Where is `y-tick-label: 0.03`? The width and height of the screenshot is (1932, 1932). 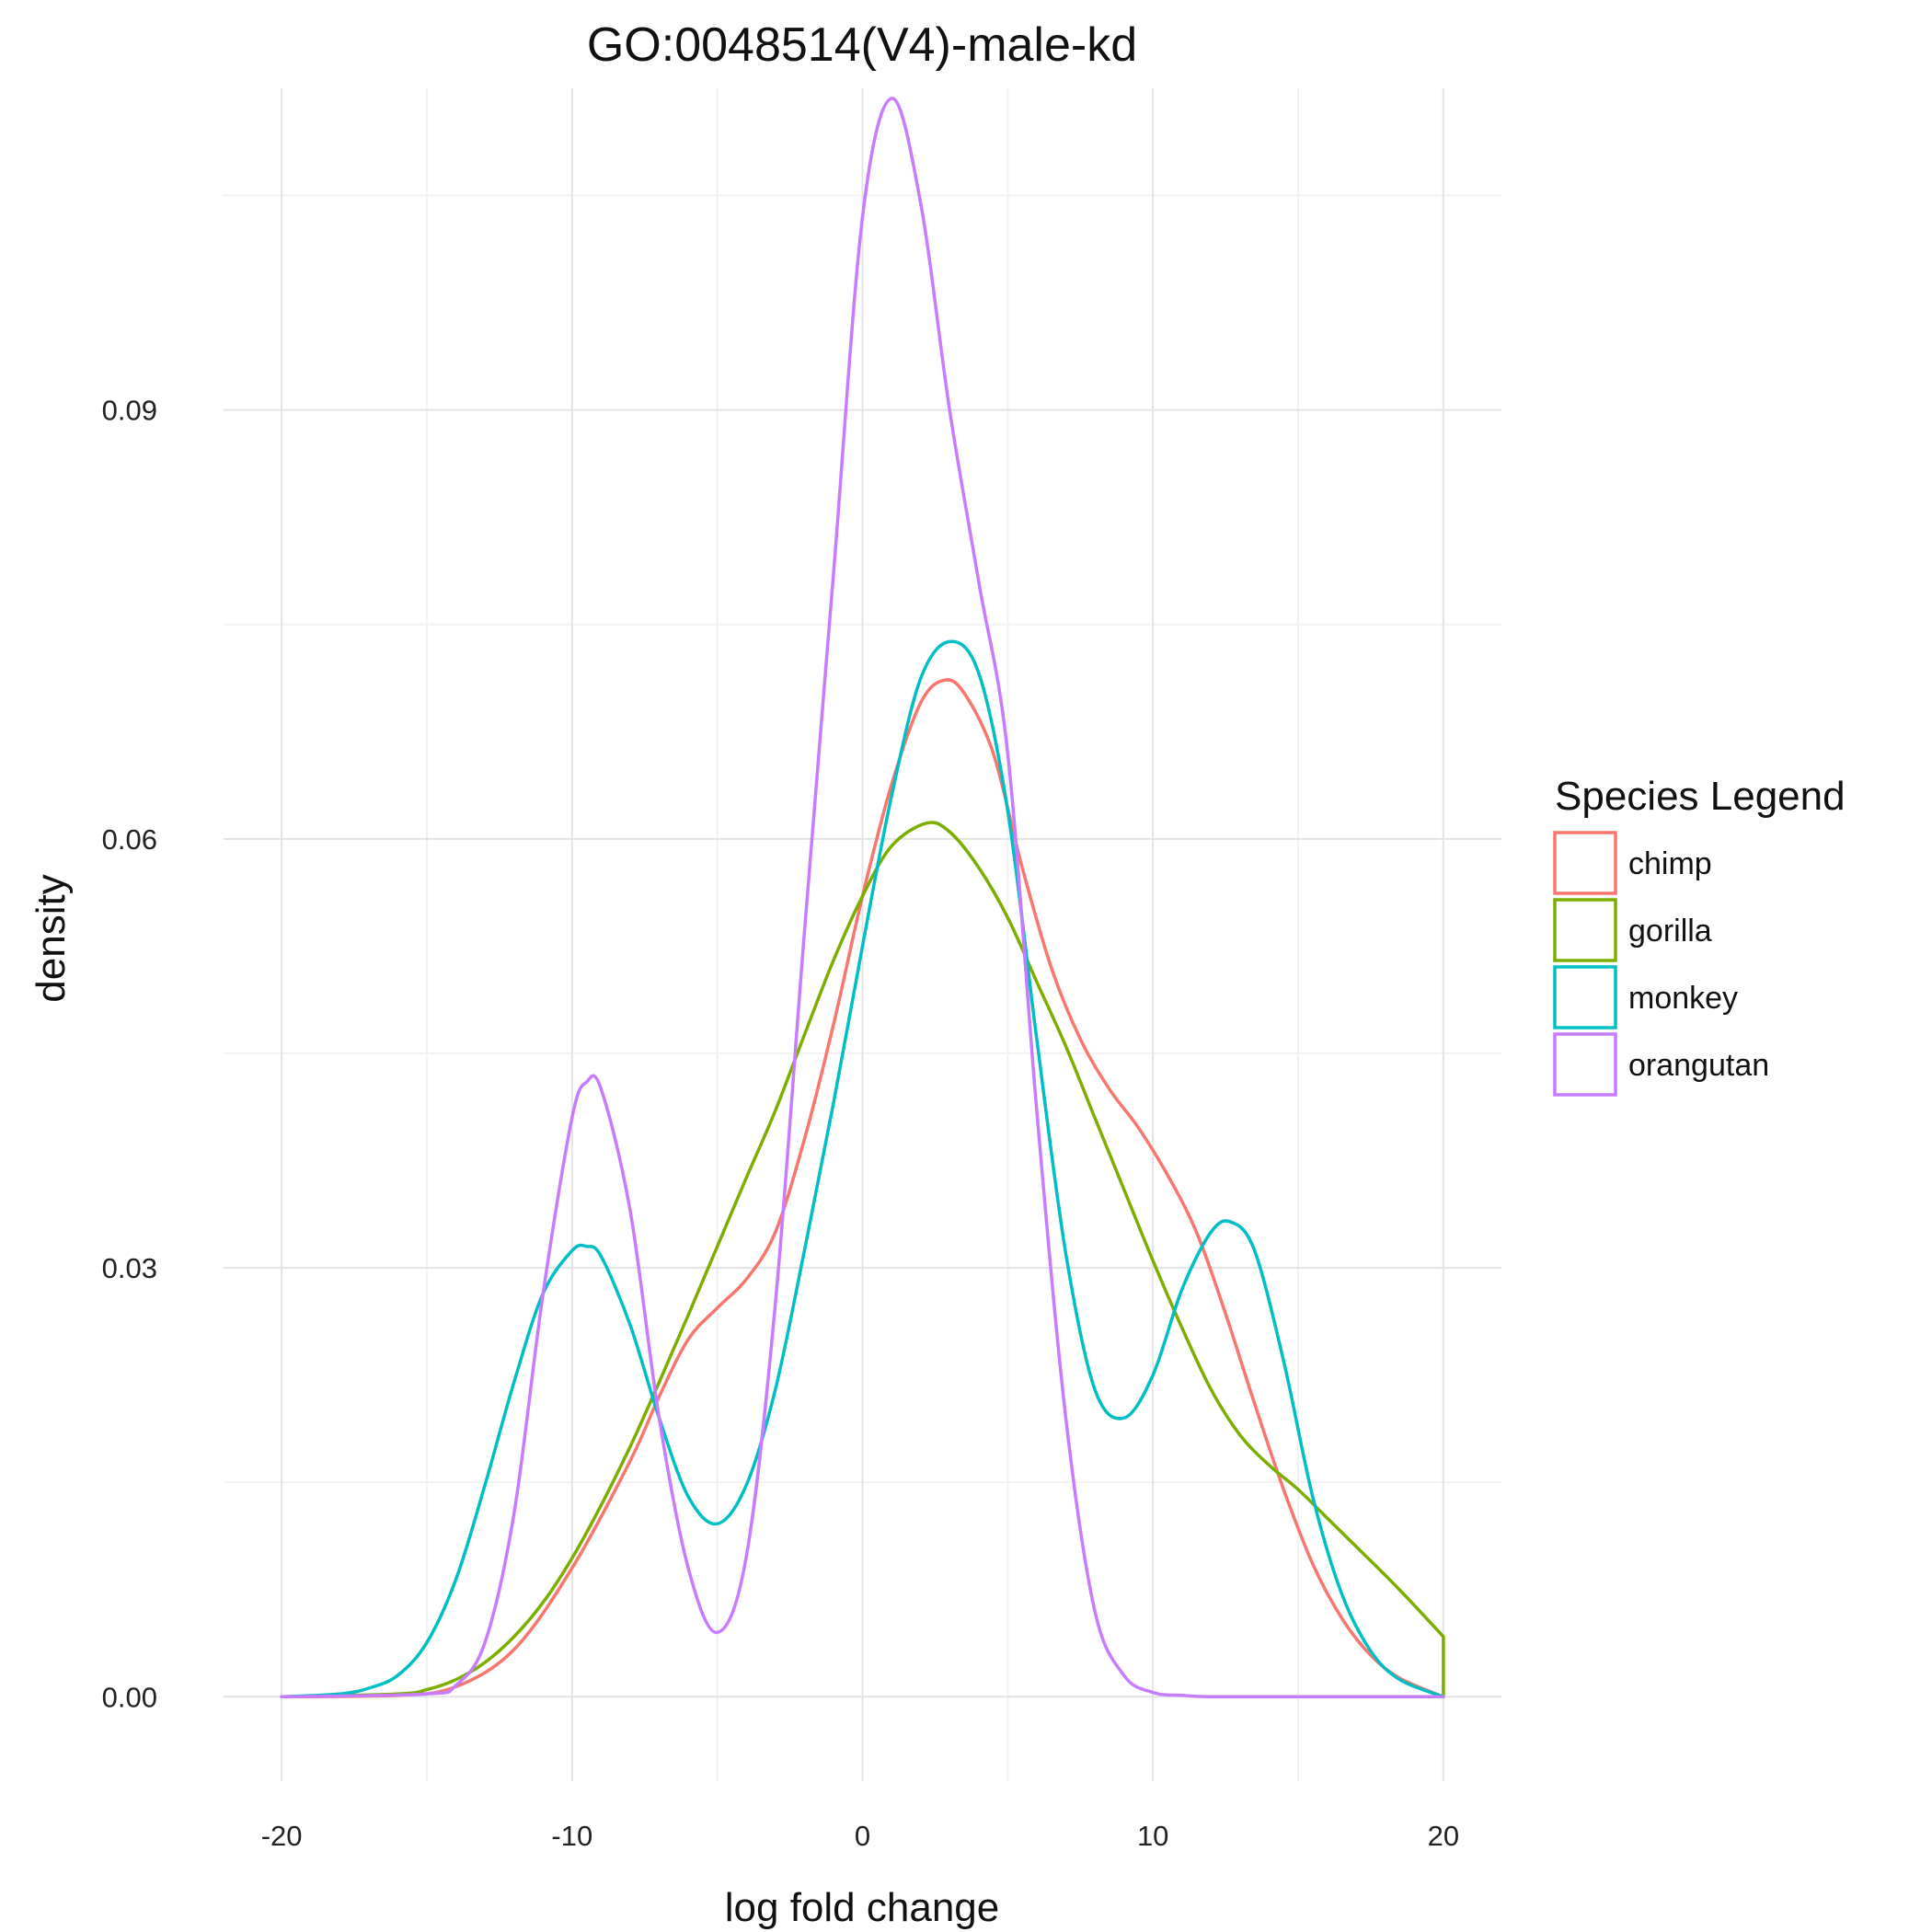
y-tick-label: 0.03 is located at coordinates (129, 1268).